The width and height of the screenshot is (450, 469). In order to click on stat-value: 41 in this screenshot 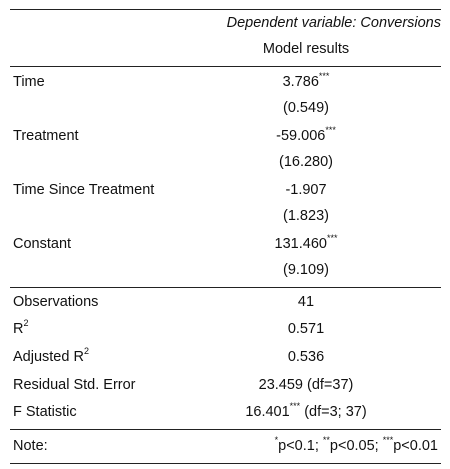, I will do `click(306, 302)`.